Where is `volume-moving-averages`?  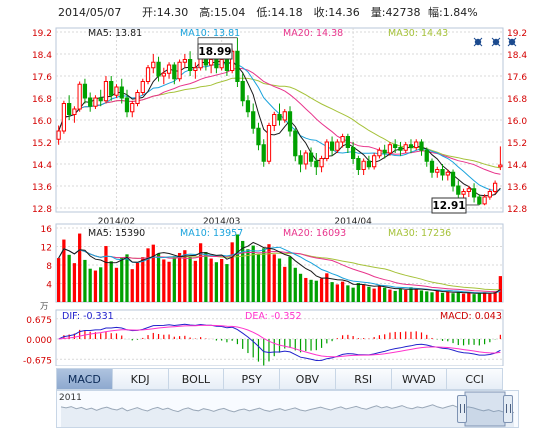
volume-moving-averages is located at coordinates (279, 267).